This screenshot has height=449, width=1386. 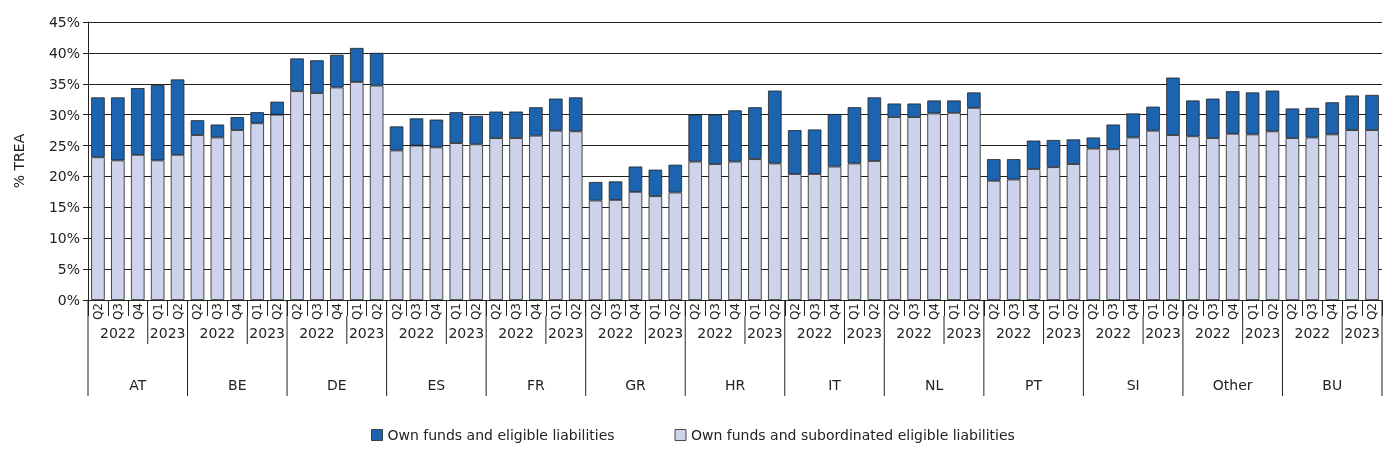 What do you see at coordinates (64, 207) in the screenshot?
I see `y-tick-label: 15%` at bounding box center [64, 207].